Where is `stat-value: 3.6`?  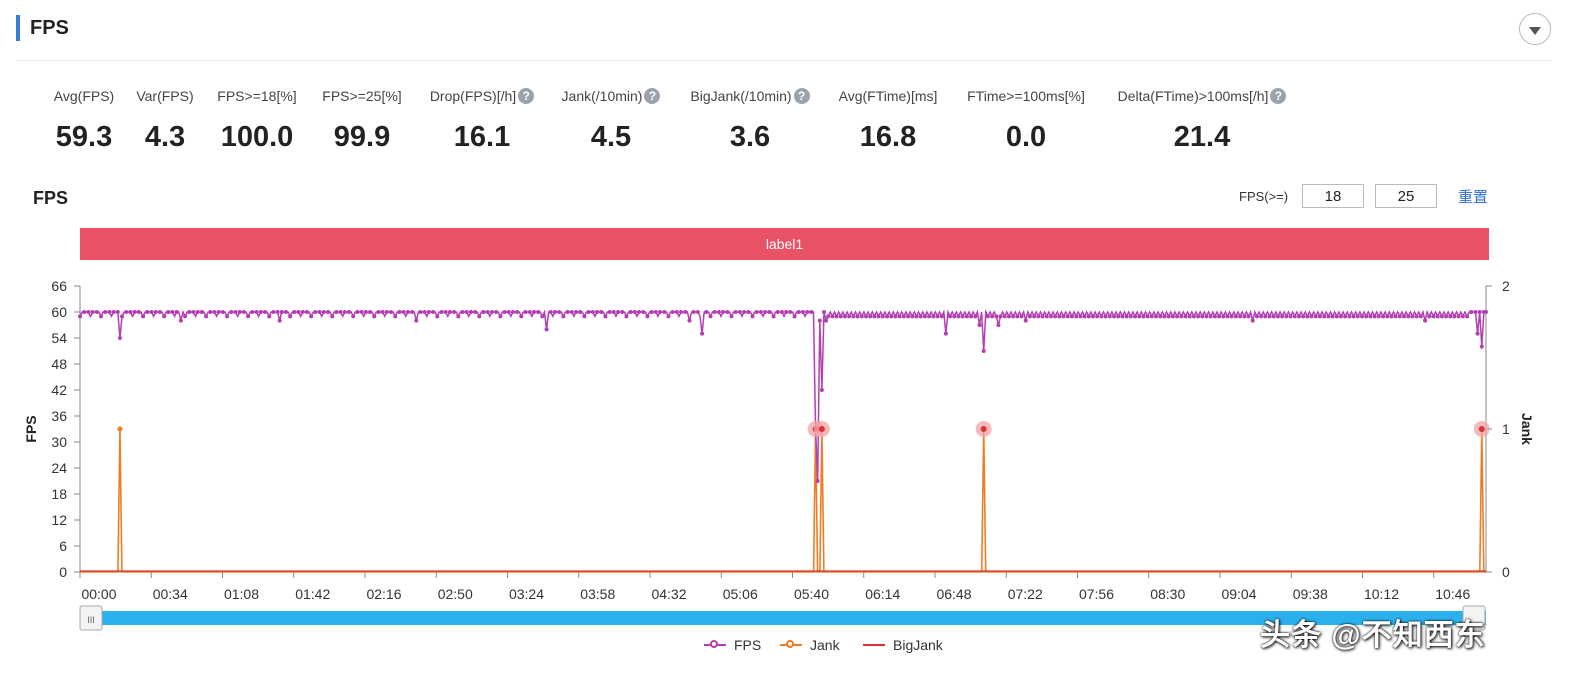
stat-value: 3.6 is located at coordinates (750, 137).